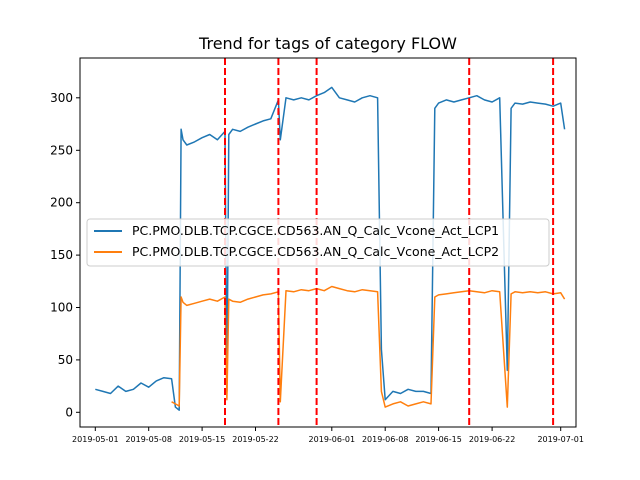  I want to click on y-tick-label: 200, so click(61, 203).